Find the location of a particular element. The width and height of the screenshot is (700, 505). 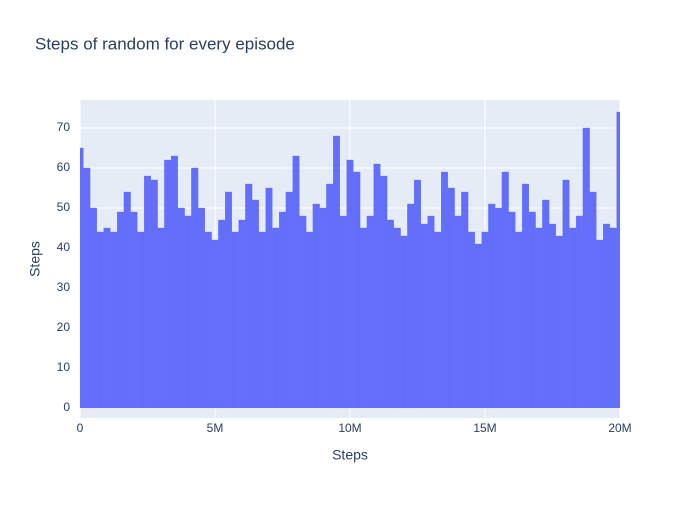

x-tick-label: 15M is located at coordinates (484, 428).